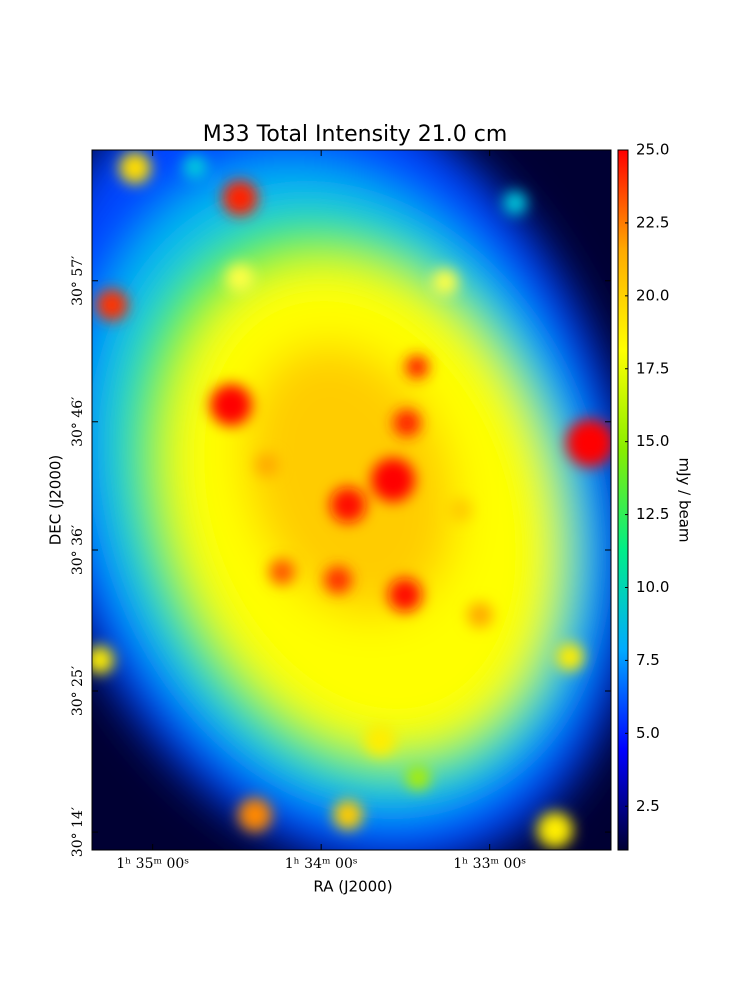  Describe the element at coordinates (652, 587) in the screenshot. I see `colorbar-tick-label: 10.0` at that location.